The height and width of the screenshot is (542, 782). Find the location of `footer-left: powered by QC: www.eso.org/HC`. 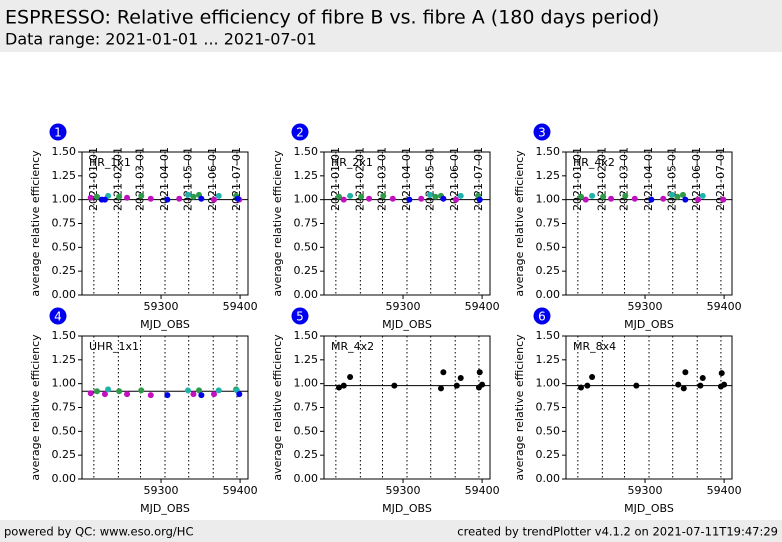

footer-left: powered by QC: www.eso.org/HC is located at coordinates (98, 532).